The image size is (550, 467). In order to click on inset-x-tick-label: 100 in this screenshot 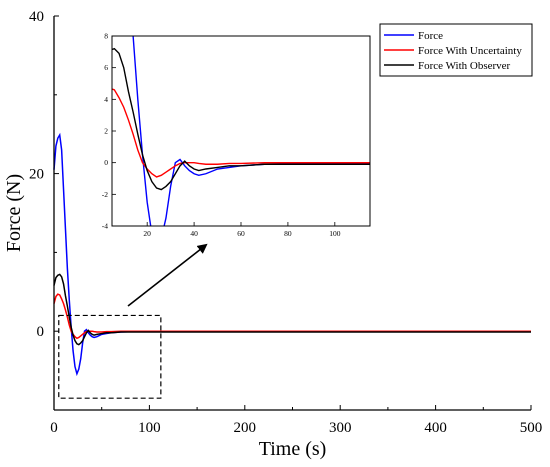, I will do `click(335, 233)`.